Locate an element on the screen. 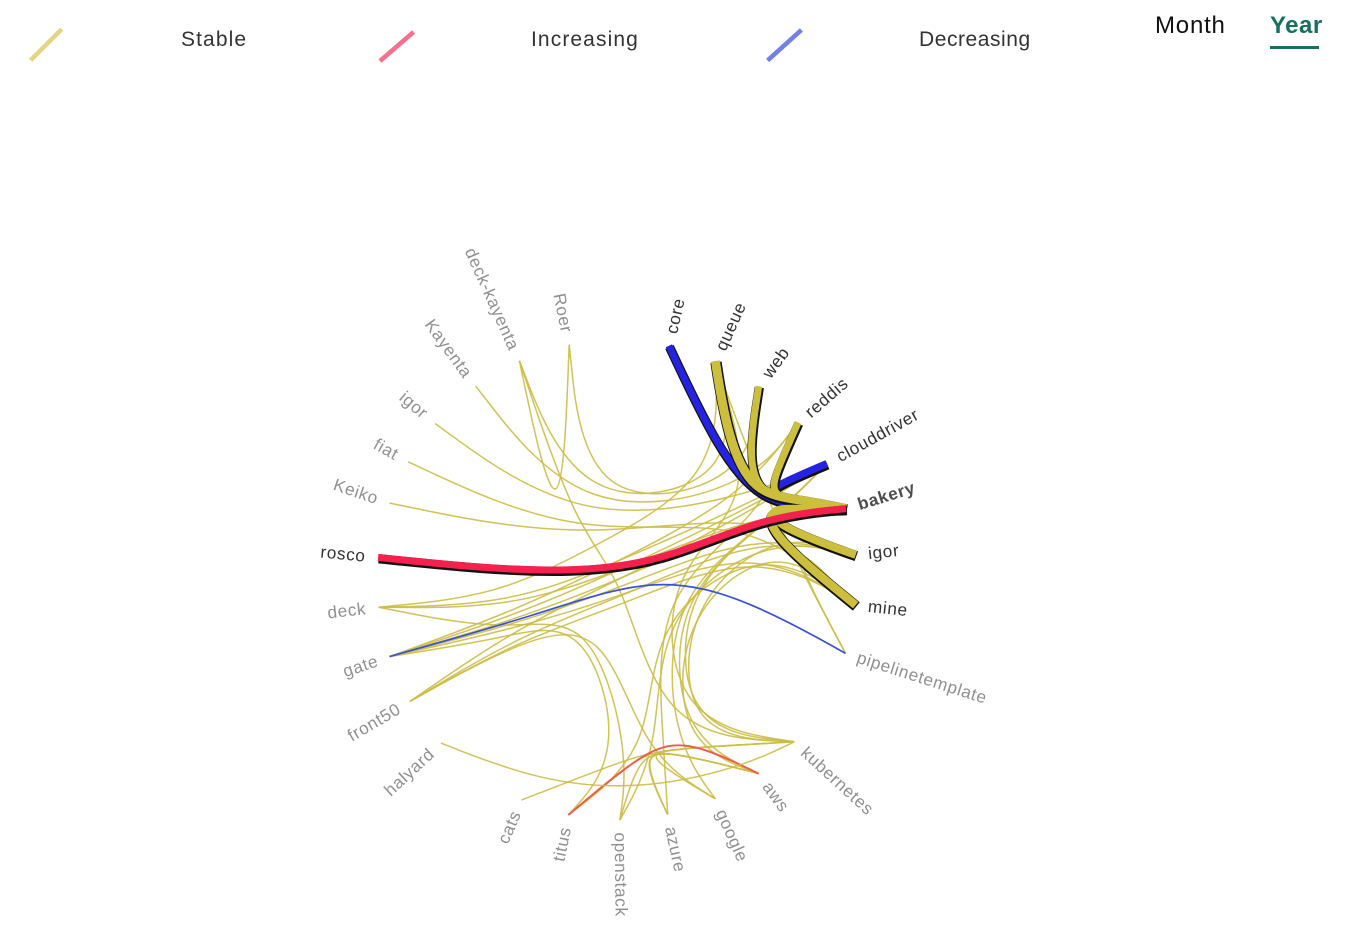 The width and height of the screenshot is (1354, 950). svg-text: fiat is located at coordinates (386, 449).